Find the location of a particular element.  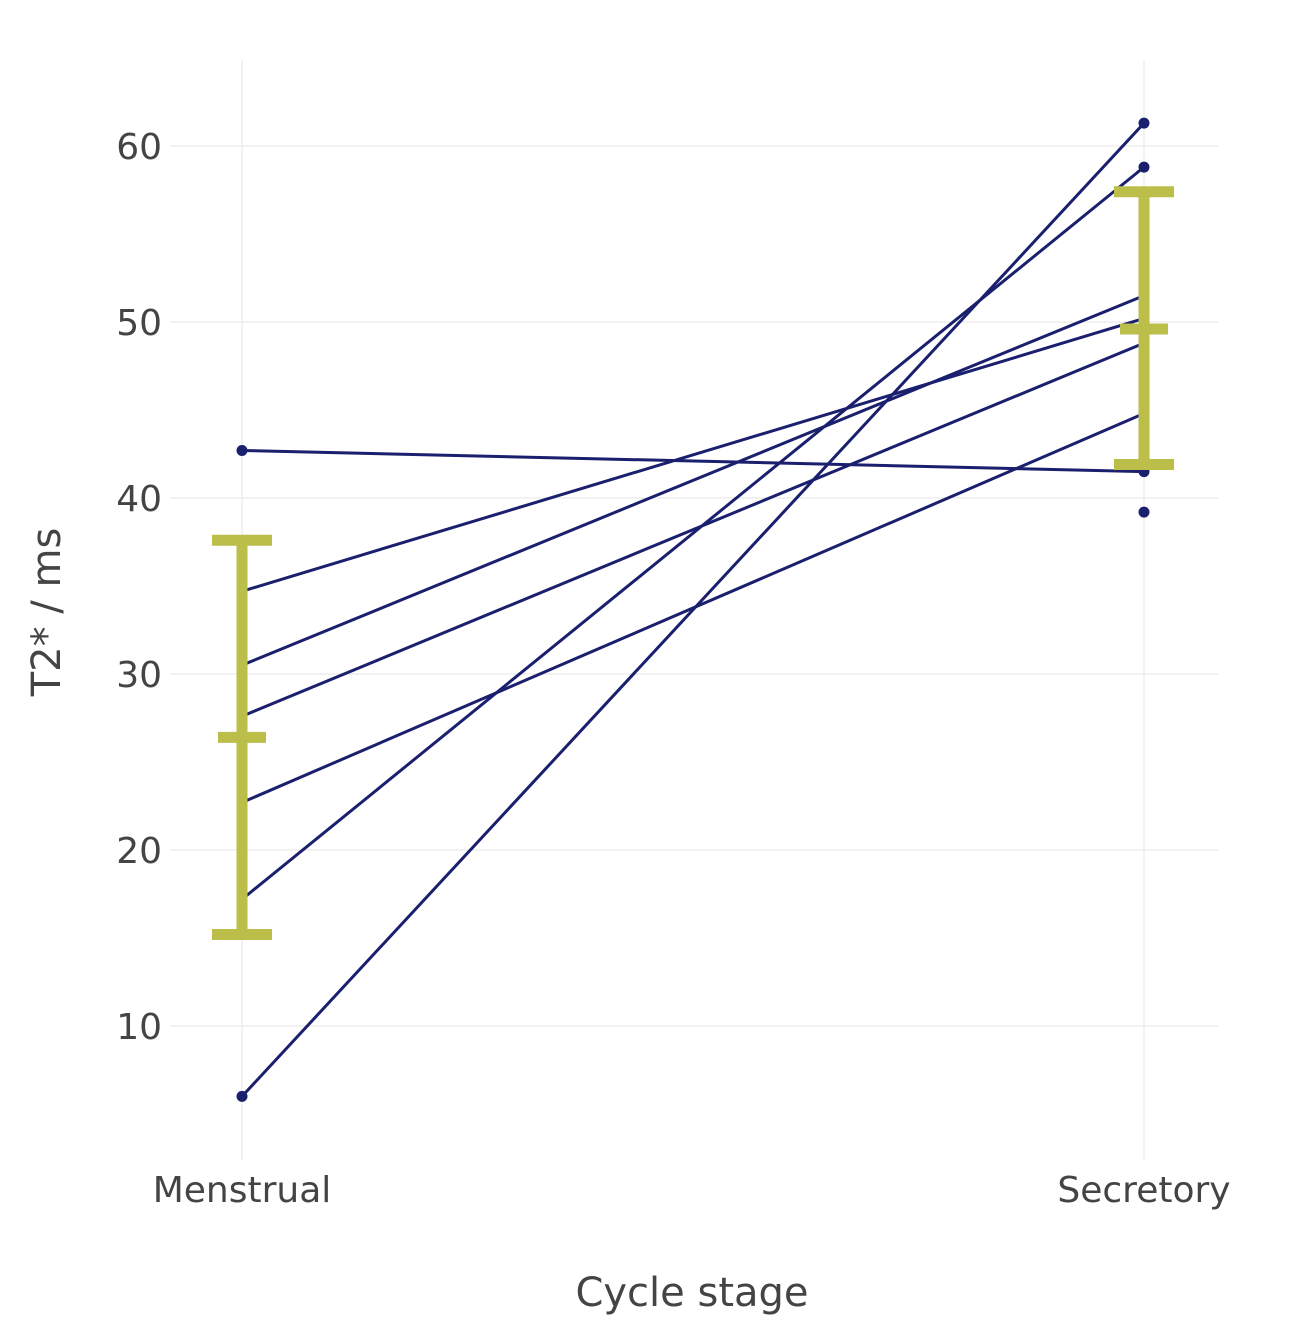

x-axis-title: Cycle stage is located at coordinates (691, 1293).